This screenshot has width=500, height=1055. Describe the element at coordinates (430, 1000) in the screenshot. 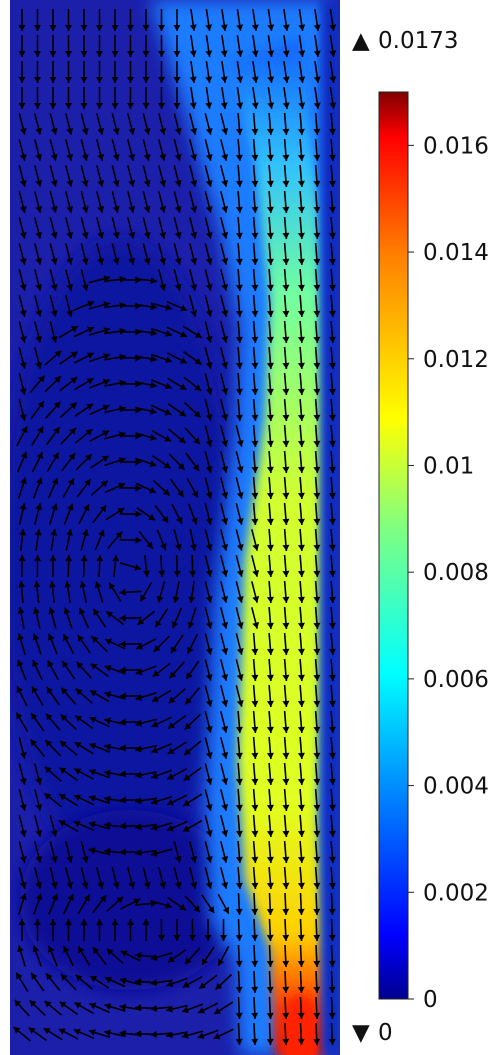

I see `colorbar-tick-label: 0` at that location.